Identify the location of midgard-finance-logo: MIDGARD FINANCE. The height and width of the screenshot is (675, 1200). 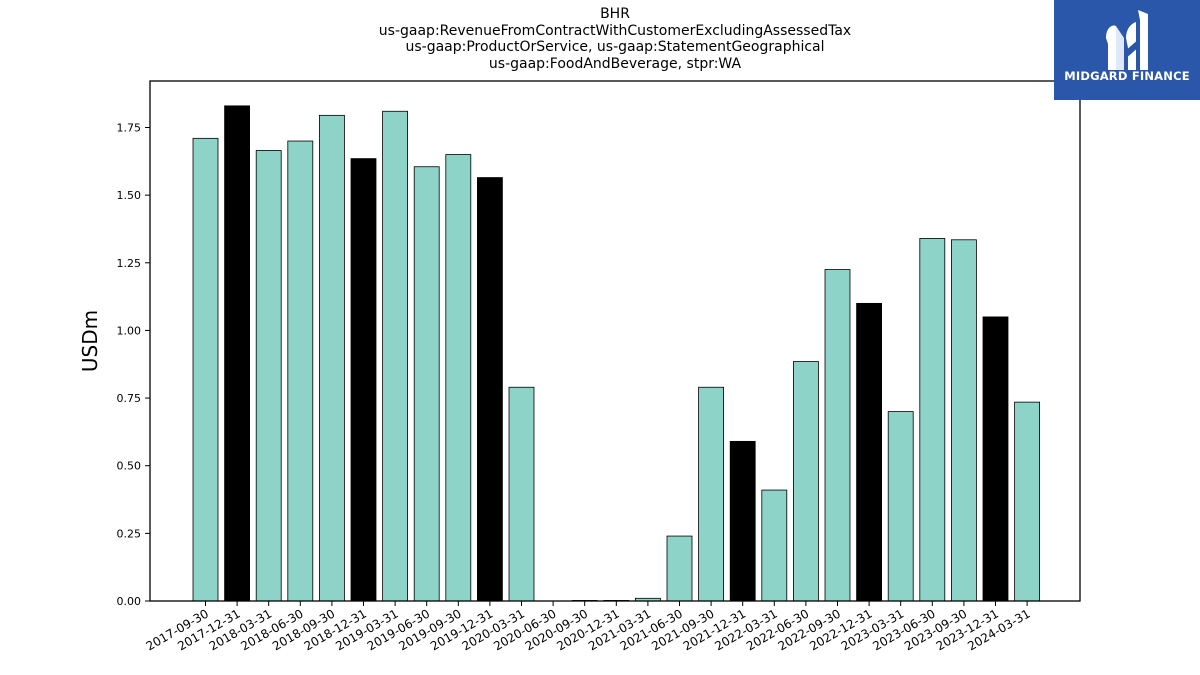
(1127, 50).